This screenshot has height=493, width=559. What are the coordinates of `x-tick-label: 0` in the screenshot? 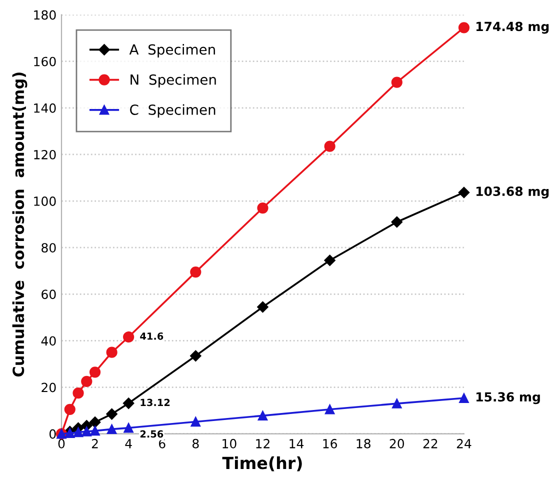 It's located at (61, 443).